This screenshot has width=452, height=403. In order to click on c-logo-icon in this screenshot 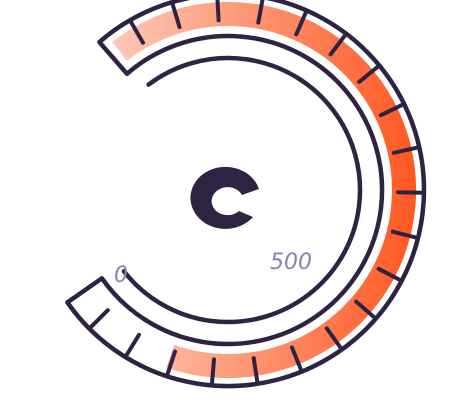, I will do `click(224, 197)`.